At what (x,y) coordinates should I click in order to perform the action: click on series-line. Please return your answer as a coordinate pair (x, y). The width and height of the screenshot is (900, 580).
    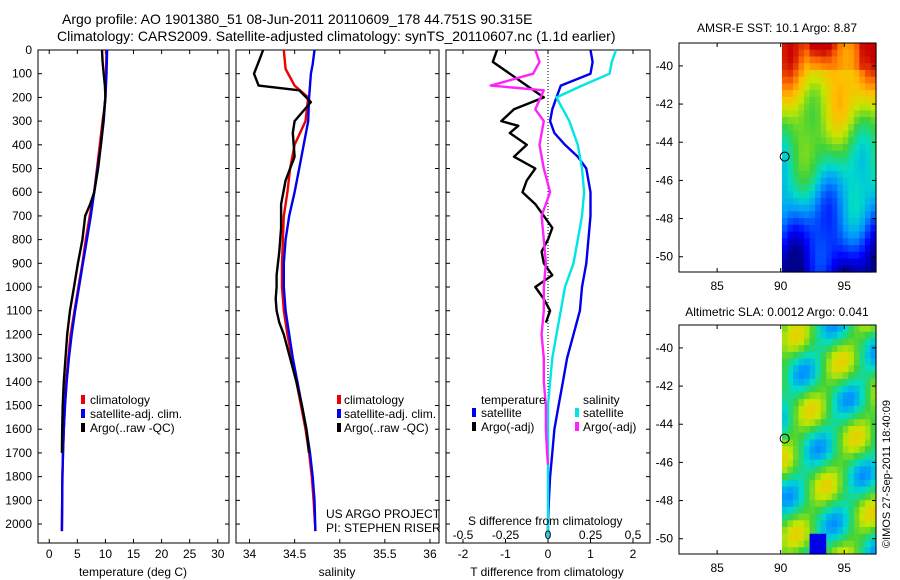
    Looking at the image, I should click on (83, 251).